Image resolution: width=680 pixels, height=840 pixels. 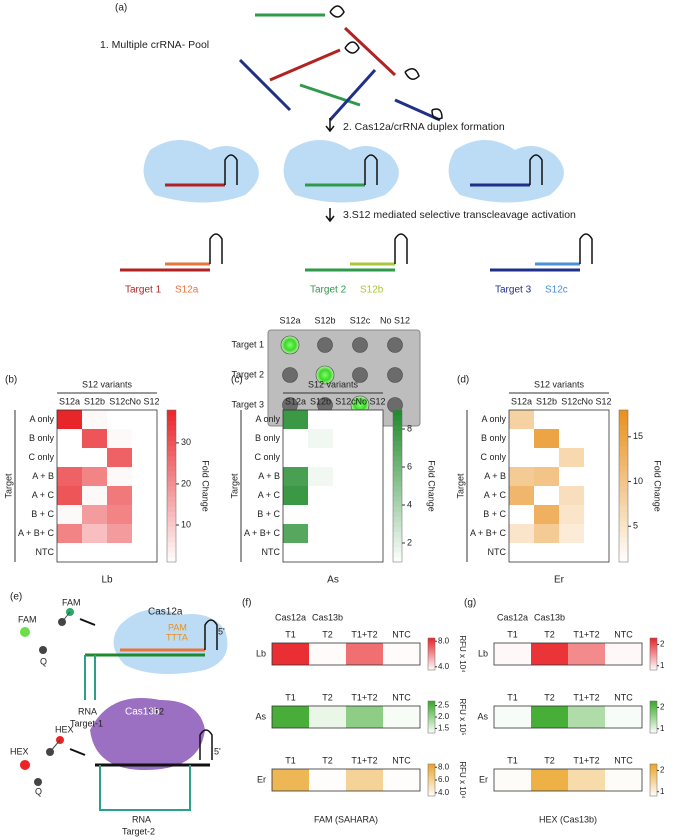 I want to click on well-column-label: No S12, so click(x=395, y=320).